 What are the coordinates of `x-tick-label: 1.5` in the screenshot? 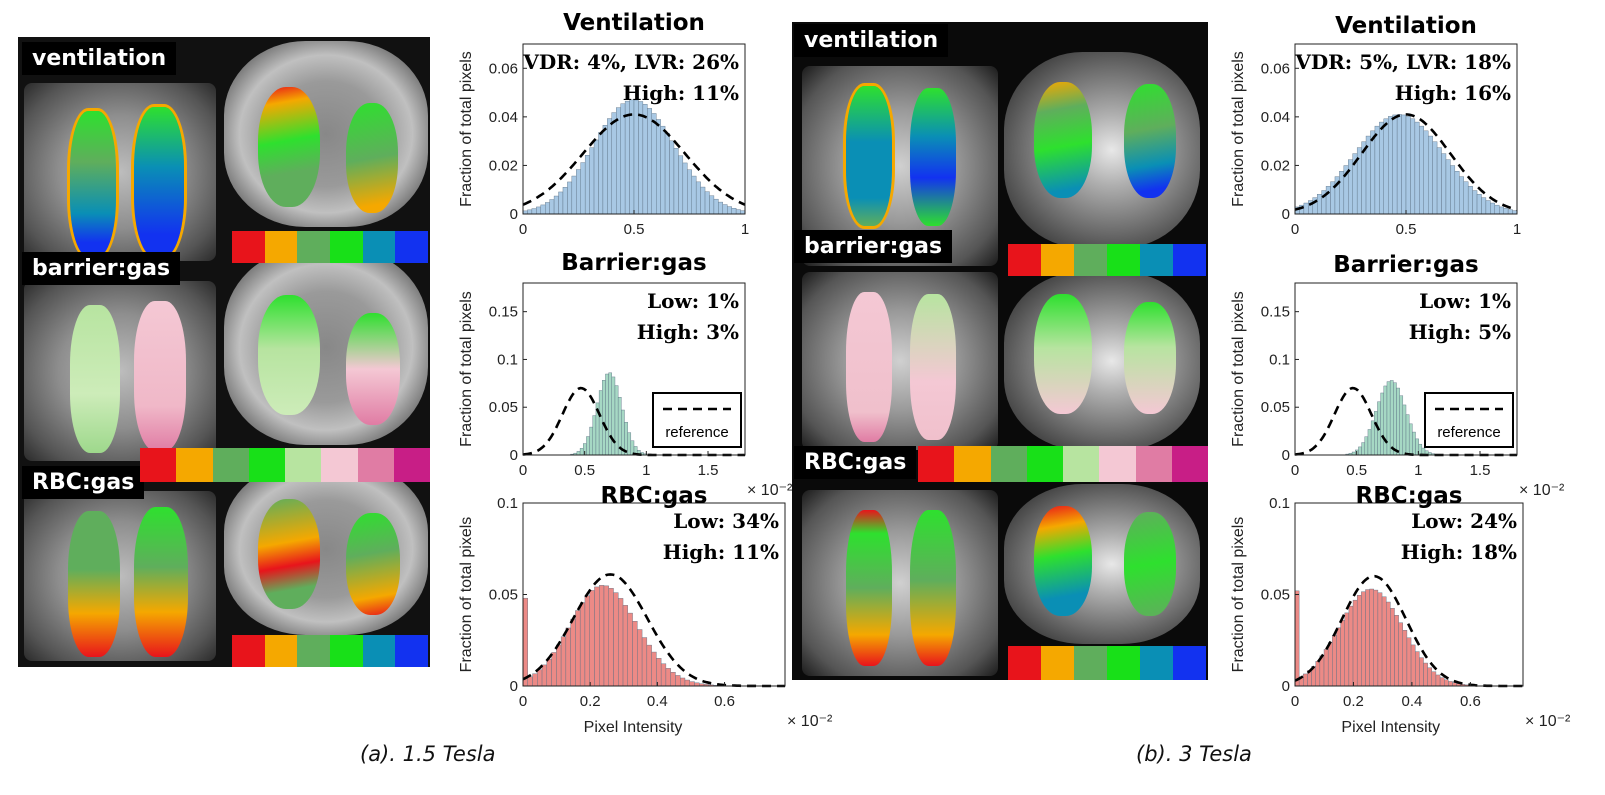 It's located at (1480, 470).